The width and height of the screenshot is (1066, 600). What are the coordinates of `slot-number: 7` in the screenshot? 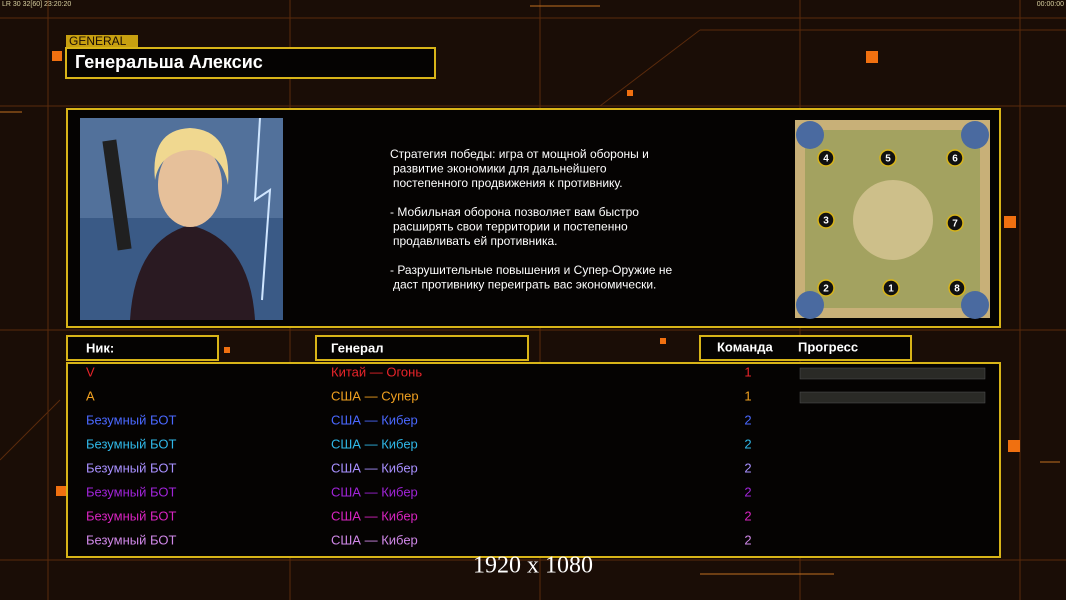 It's located at (955, 224).